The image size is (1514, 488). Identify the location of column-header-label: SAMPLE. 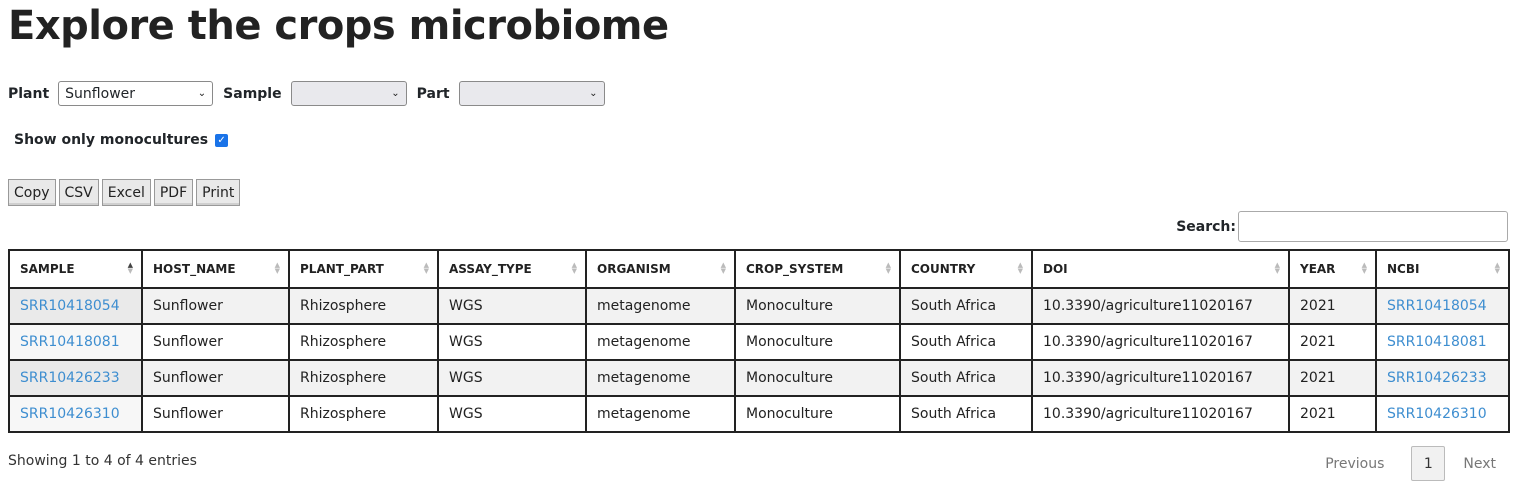
(47, 269).